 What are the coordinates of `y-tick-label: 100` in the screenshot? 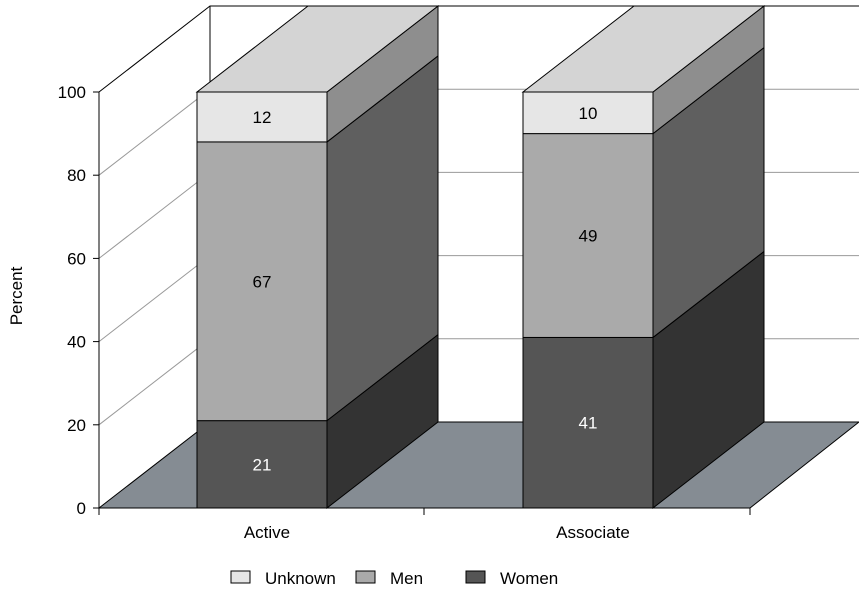 It's located at (72, 92).